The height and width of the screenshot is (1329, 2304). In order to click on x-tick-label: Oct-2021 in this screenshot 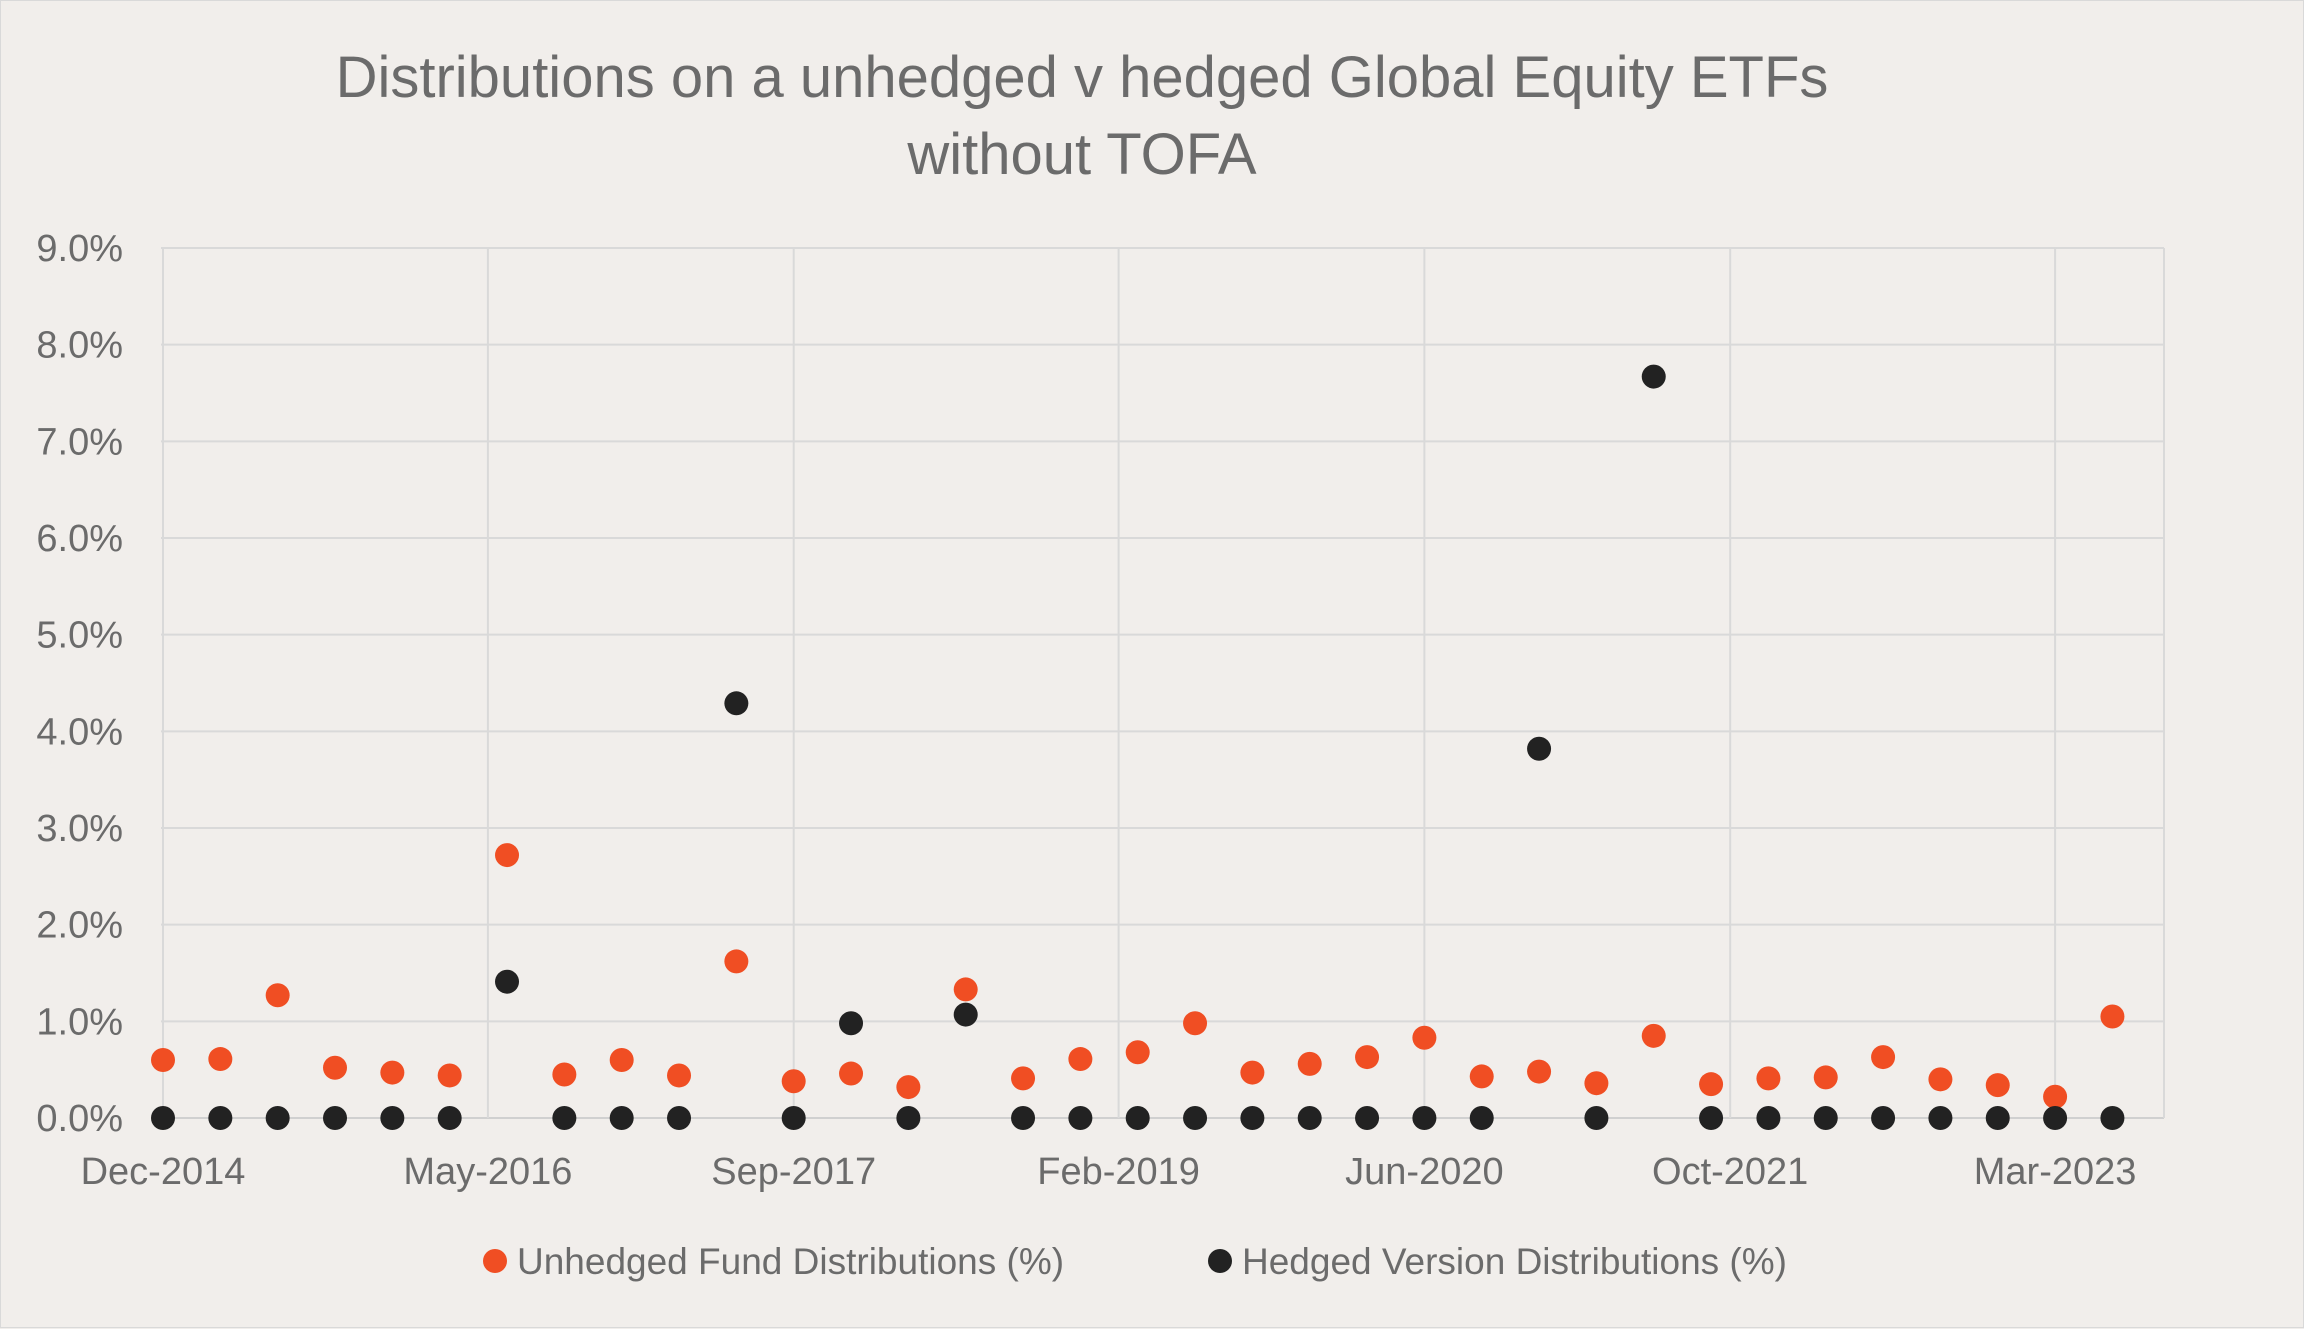, I will do `click(1730, 1172)`.